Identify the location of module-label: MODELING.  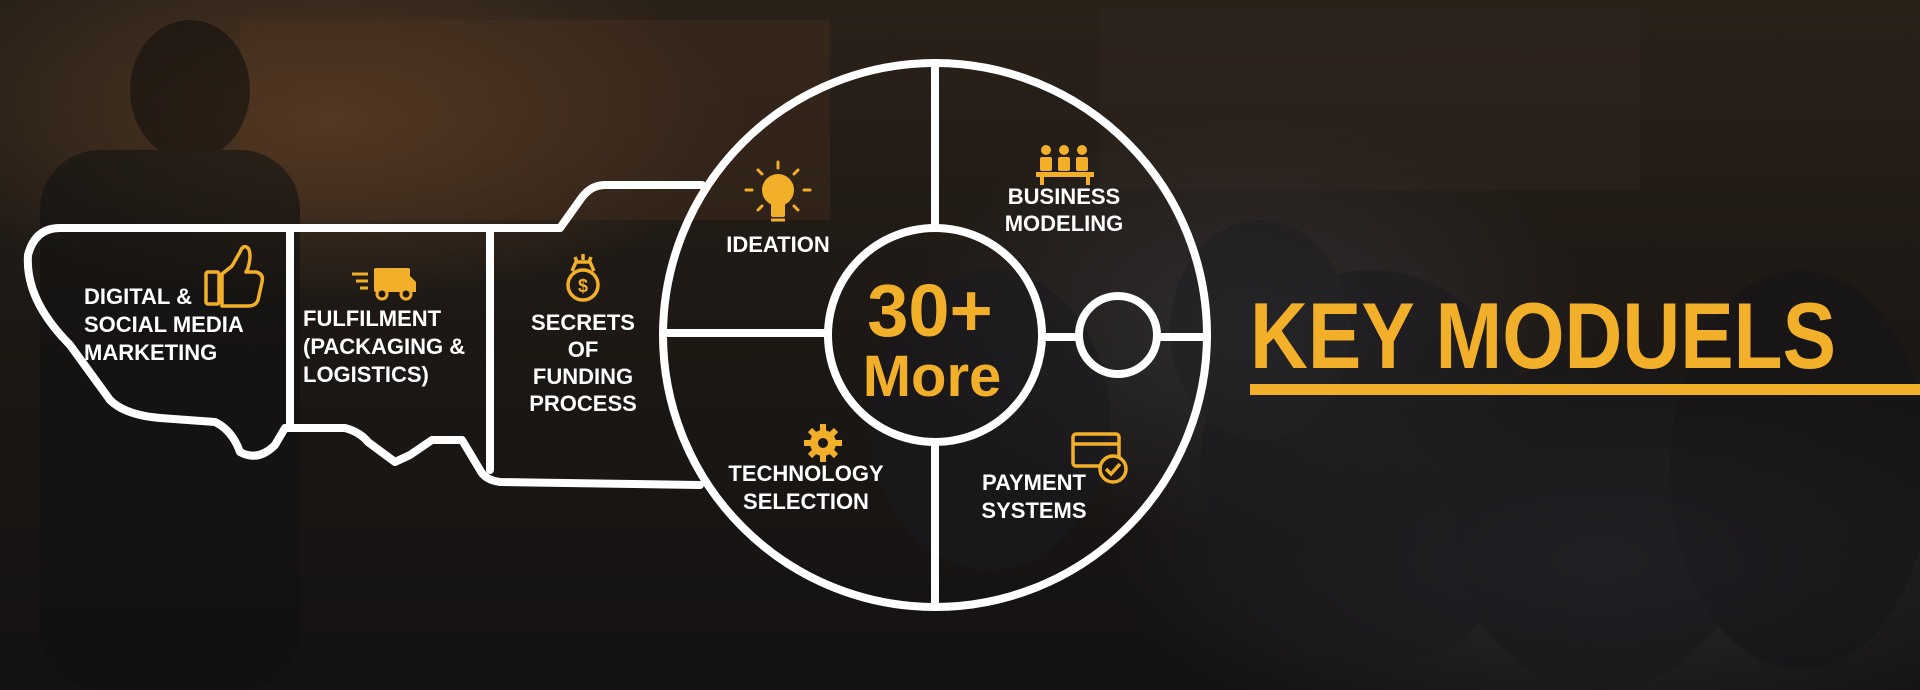
(1064, 223).